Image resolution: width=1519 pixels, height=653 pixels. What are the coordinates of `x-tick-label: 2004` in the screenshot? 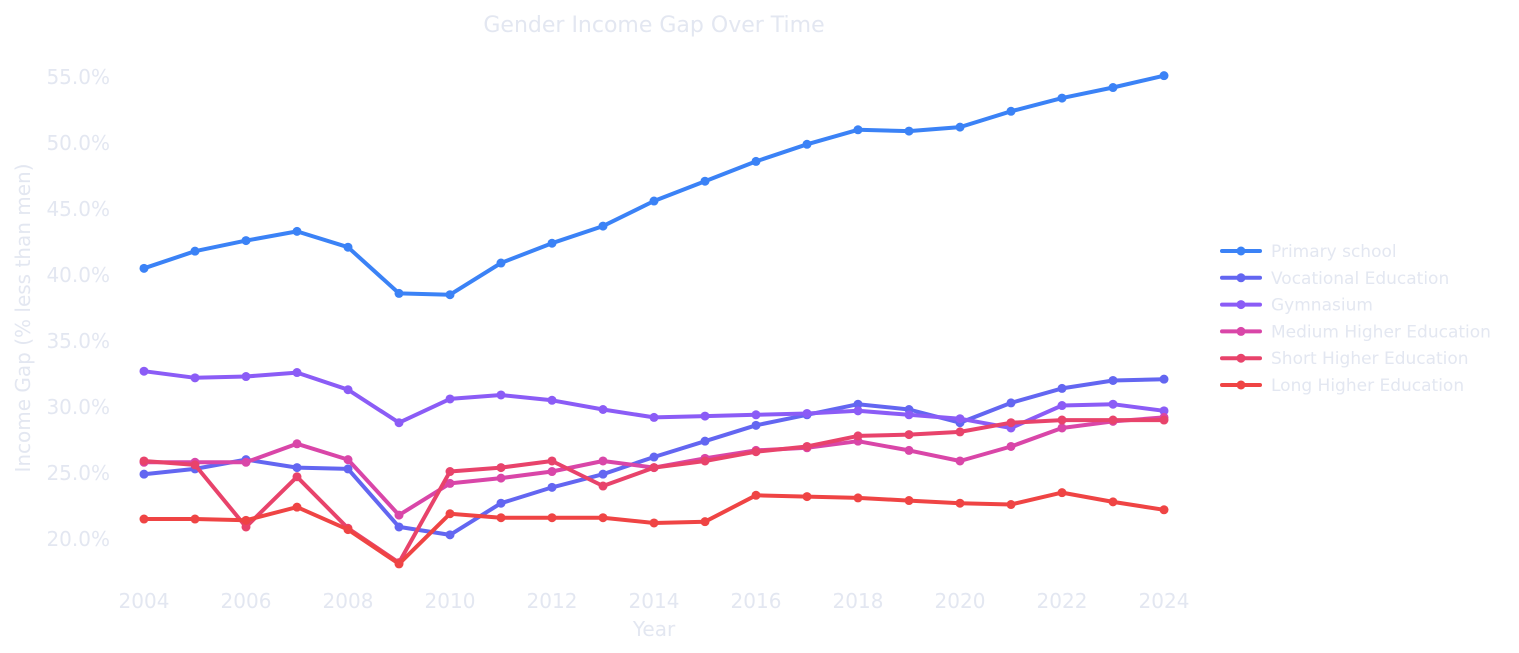 It's located at (144, 601).